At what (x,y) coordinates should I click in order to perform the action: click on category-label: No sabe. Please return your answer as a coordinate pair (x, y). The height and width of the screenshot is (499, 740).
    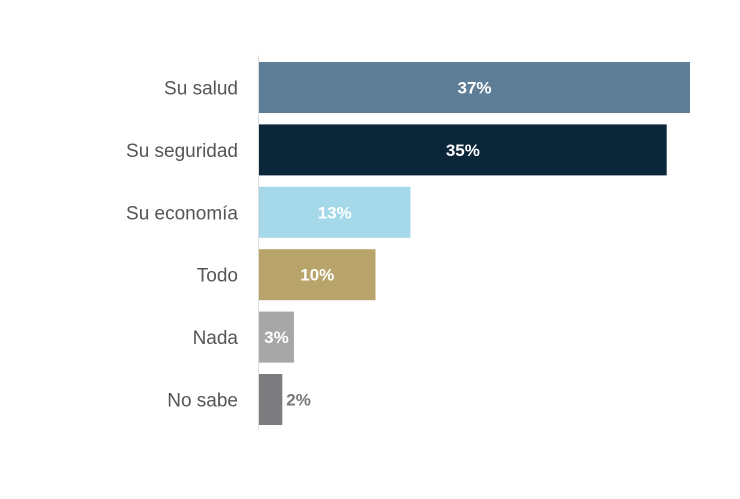
    Looking at the image, I should click on (202, 401).